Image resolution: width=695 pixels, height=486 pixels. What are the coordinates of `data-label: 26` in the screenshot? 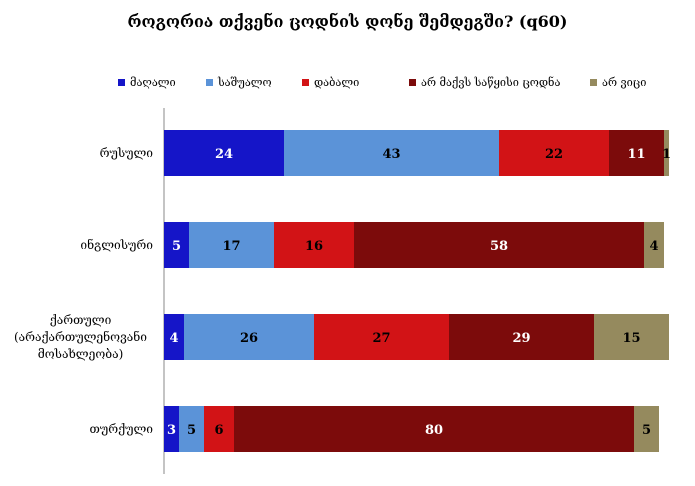 It's located at (249, 338).